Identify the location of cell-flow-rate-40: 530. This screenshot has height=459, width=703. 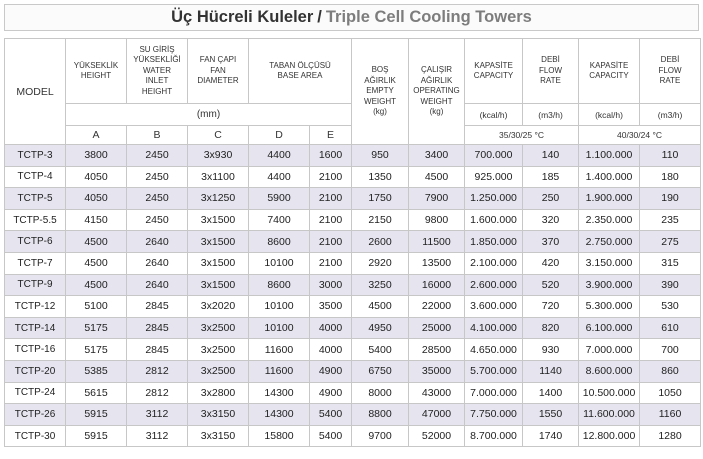
(670, 306).